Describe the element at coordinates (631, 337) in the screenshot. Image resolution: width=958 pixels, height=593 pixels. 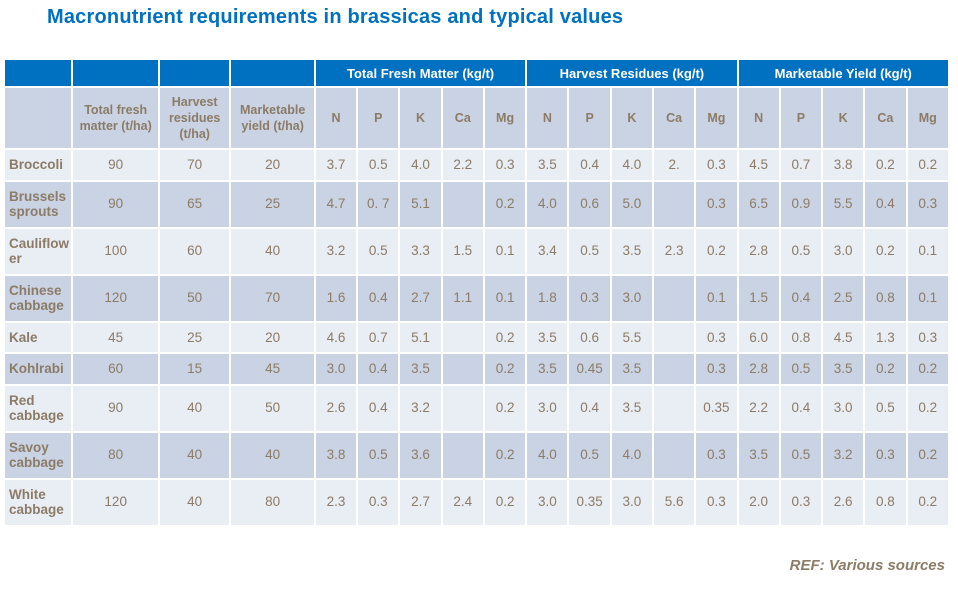
I see `value-cell: 5.5` at that location.